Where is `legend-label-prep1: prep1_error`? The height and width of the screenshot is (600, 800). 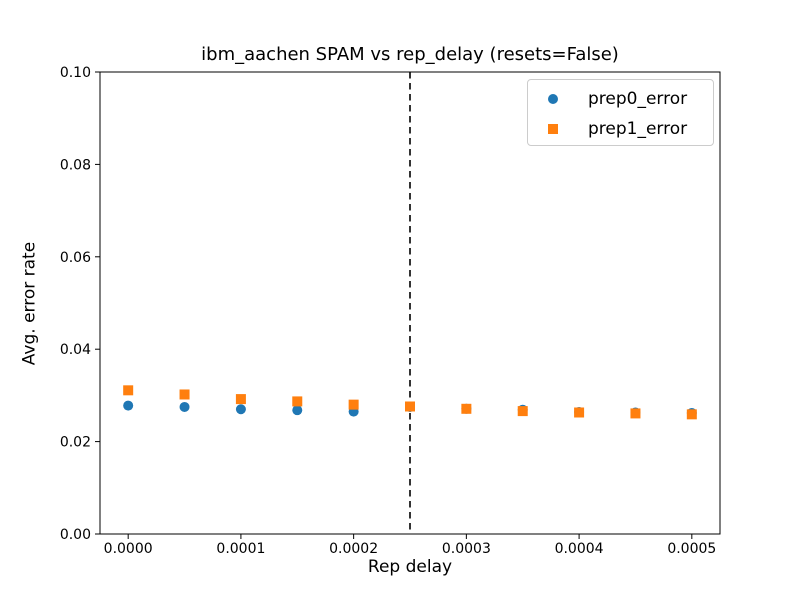 legend-label-prep1: prep1_error is located at coordinates (638, 129).